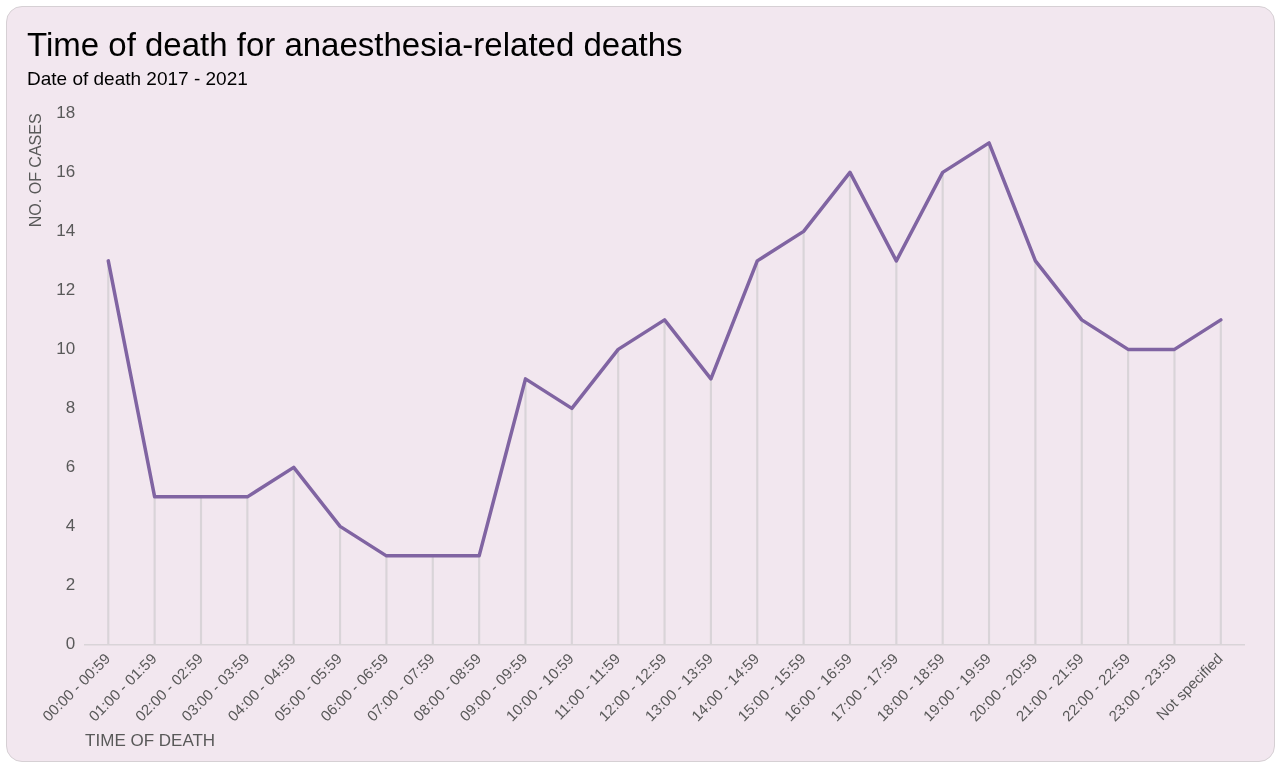 The image size is (1281, 762). Describe the element at coordinates (70, 644) in the screenshot. I see `y-tick-label: 0` at that location.